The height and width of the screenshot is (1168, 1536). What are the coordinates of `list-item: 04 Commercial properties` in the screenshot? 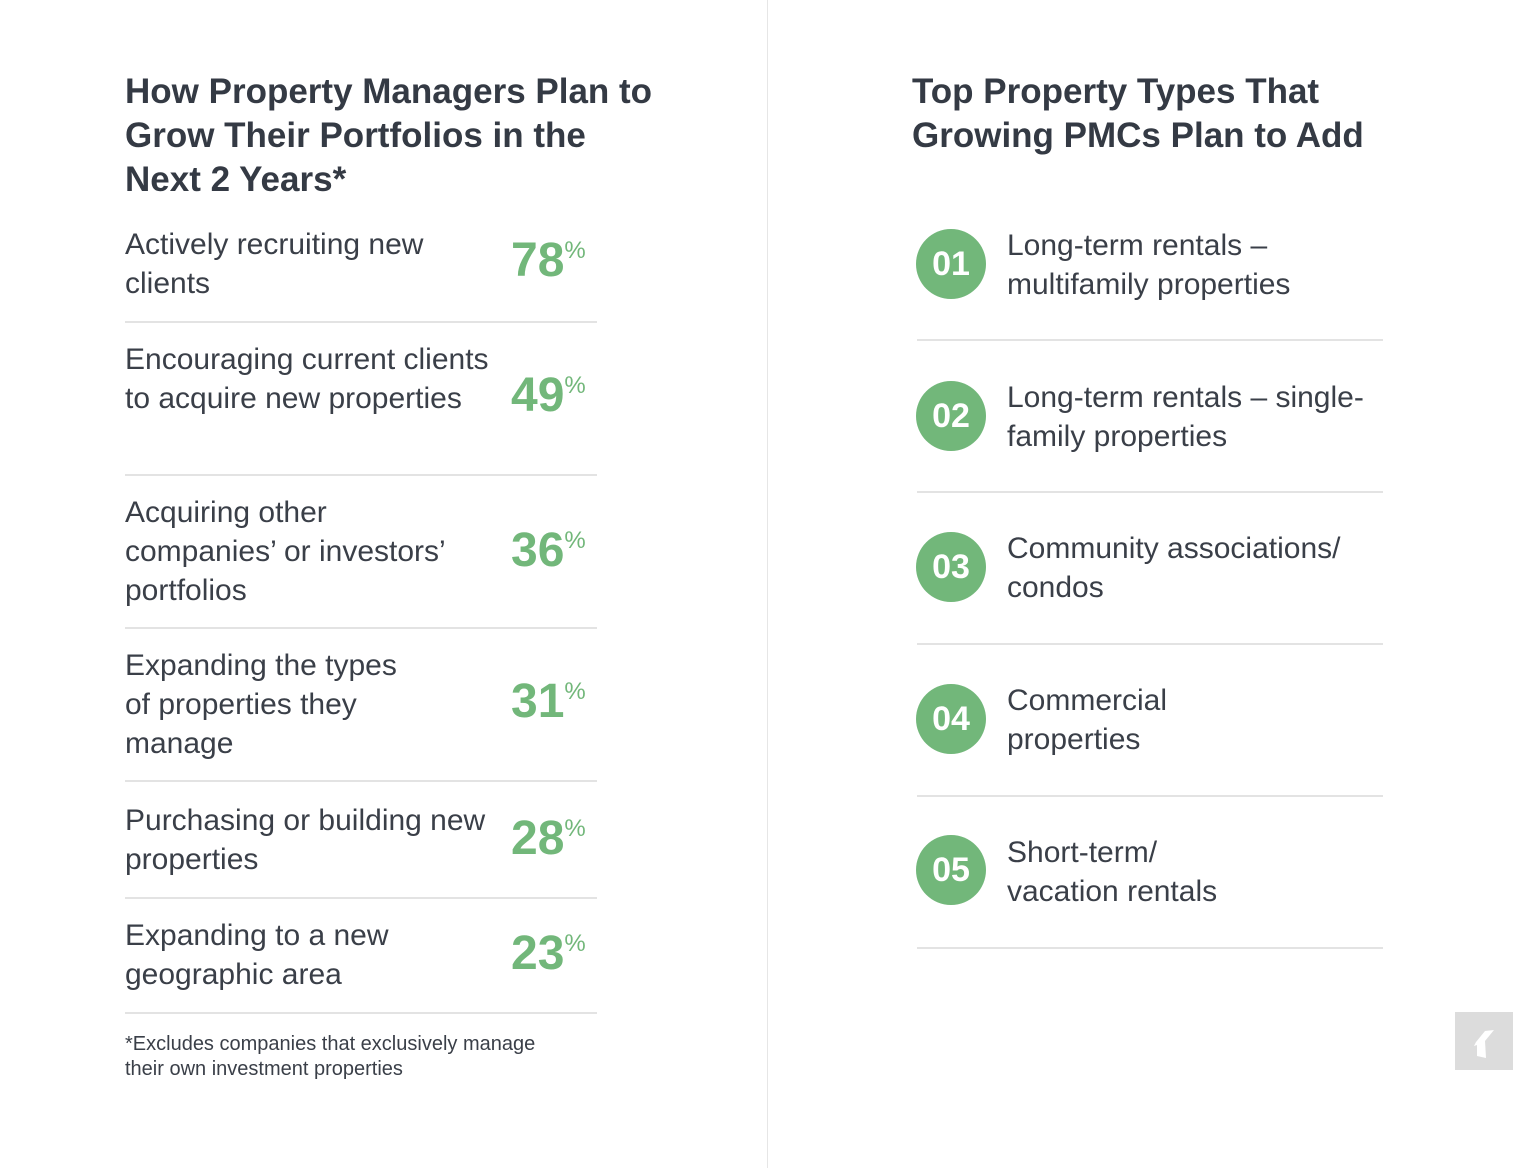 It's located at (1149, 721).